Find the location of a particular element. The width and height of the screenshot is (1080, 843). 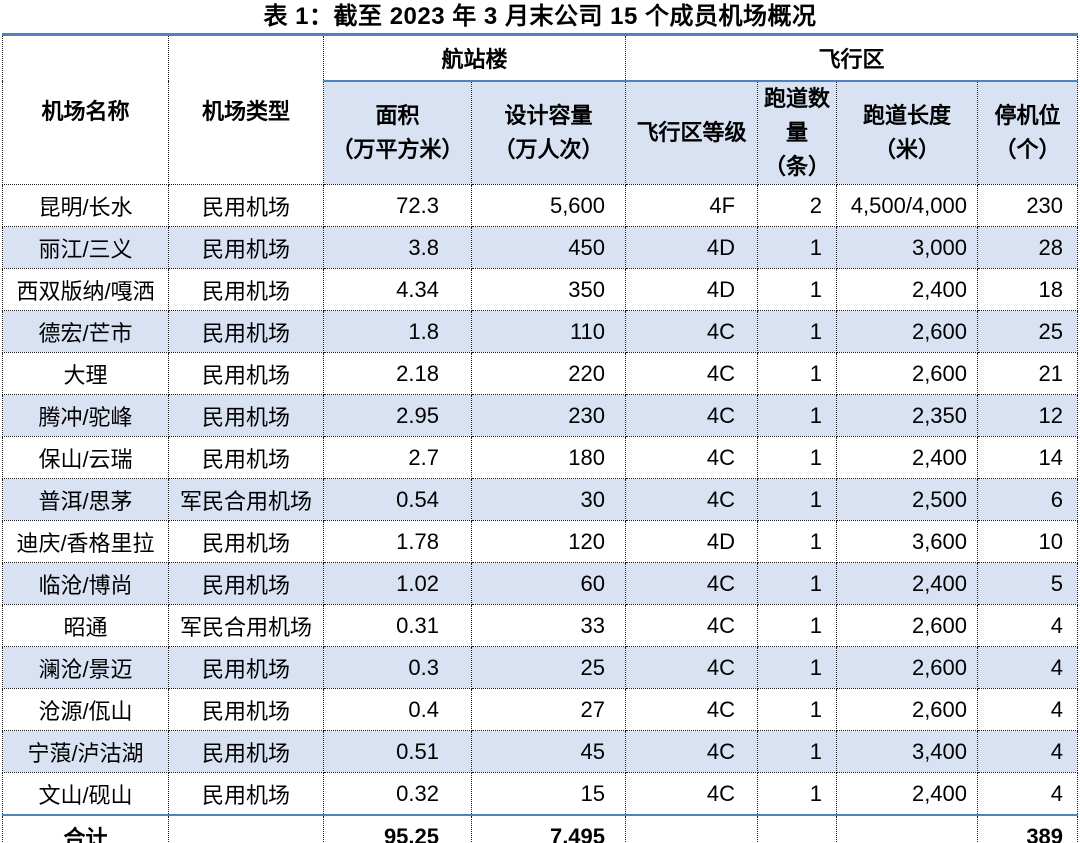

cell-area: 1.02 is located at coordinates (397, 584).